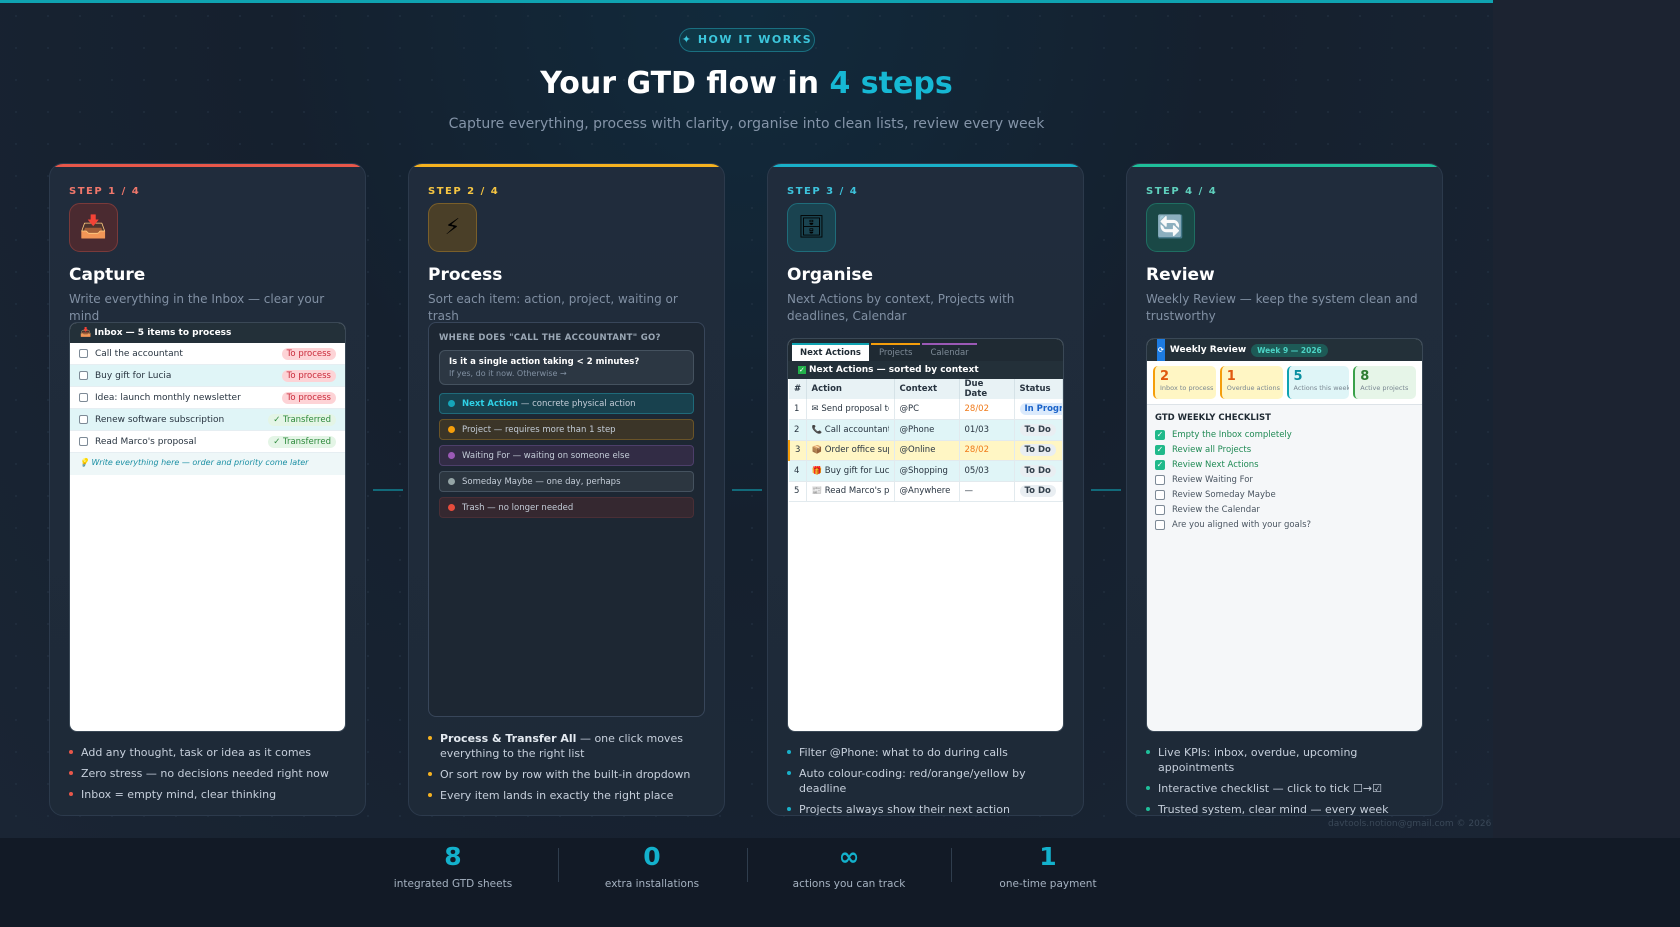  What do you see at coordinates (87, 333) in the screenshot?
I see `inbox-icon: 📥` at bounding box center [87, 333].